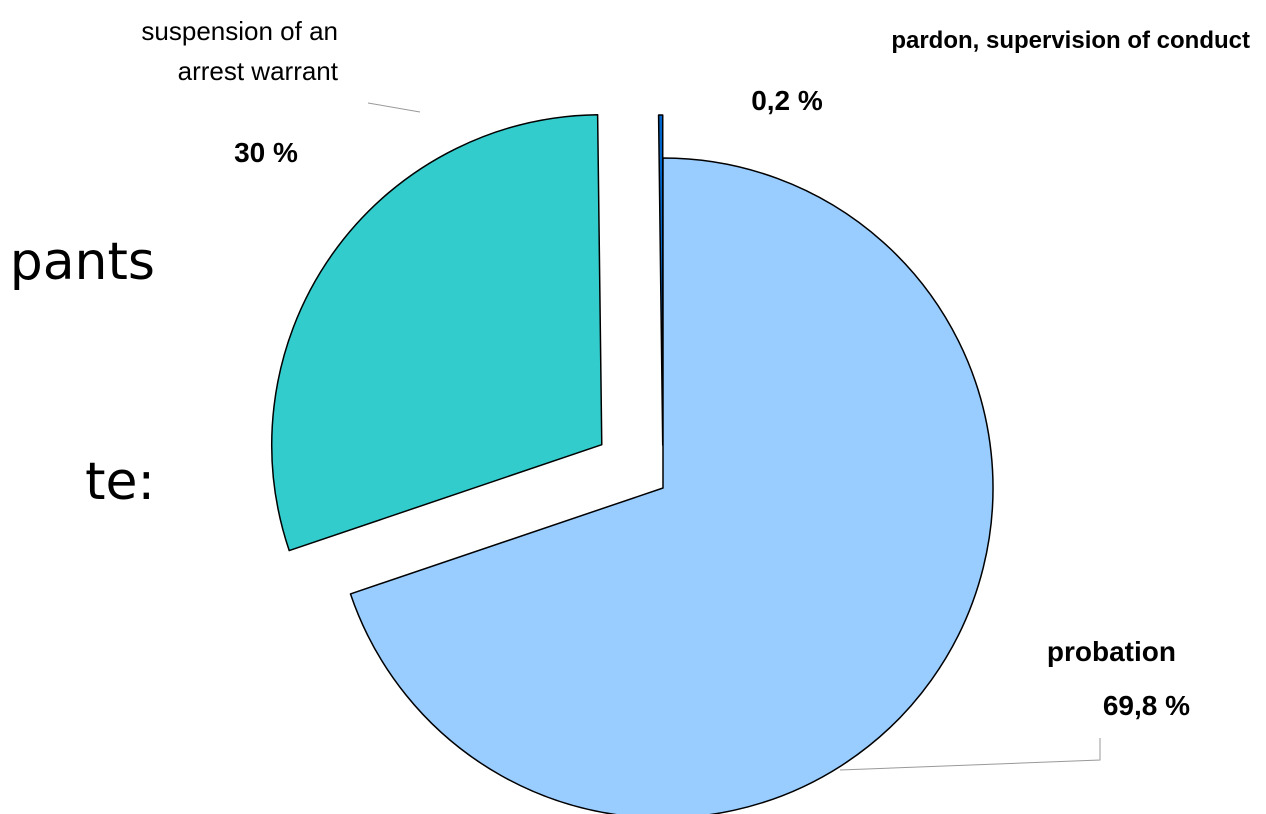 The height and width of the screenshot is (814, 1266). Describe the element at coordinates (970, 754) in the screenshot. I see `leader-line-probation` at that location.